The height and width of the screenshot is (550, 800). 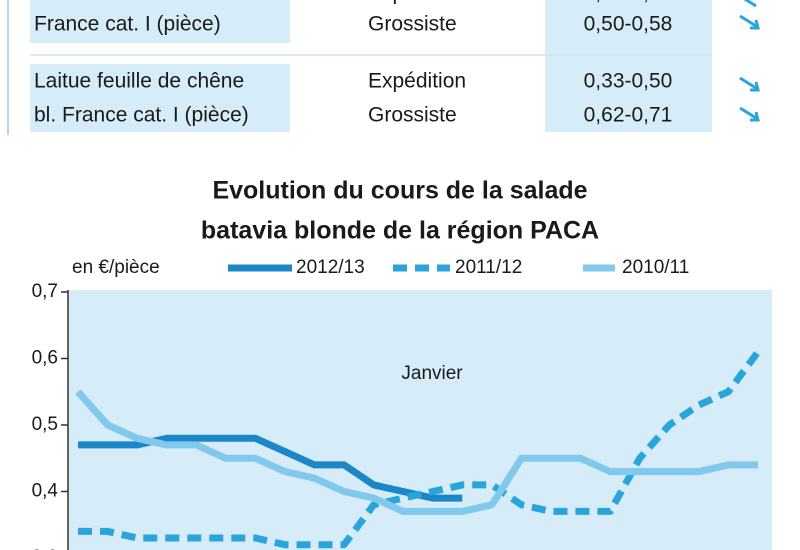 What do you see at coordinates (628, 115) in the screenshot?
I see `price: 0,62-0,71` at bounding box center [628, 115].